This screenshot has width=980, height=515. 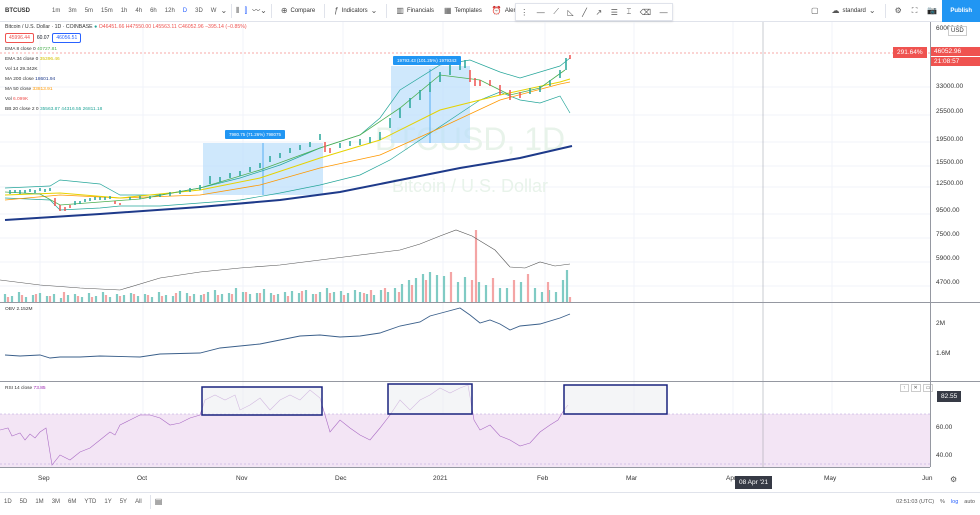 I want to click on range-3m: 3M, so click(x=56, y=501).